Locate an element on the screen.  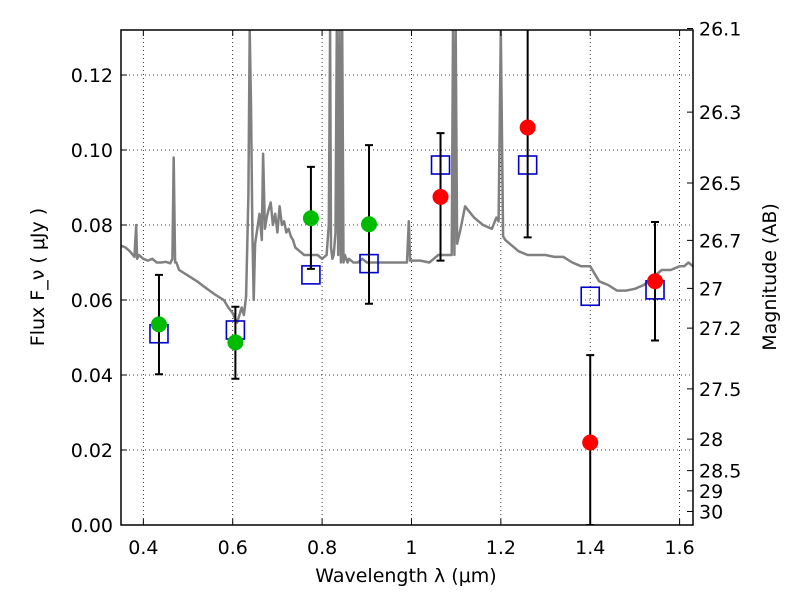
mag-tick-label: 26.7 is located at coordinates (720, 241).